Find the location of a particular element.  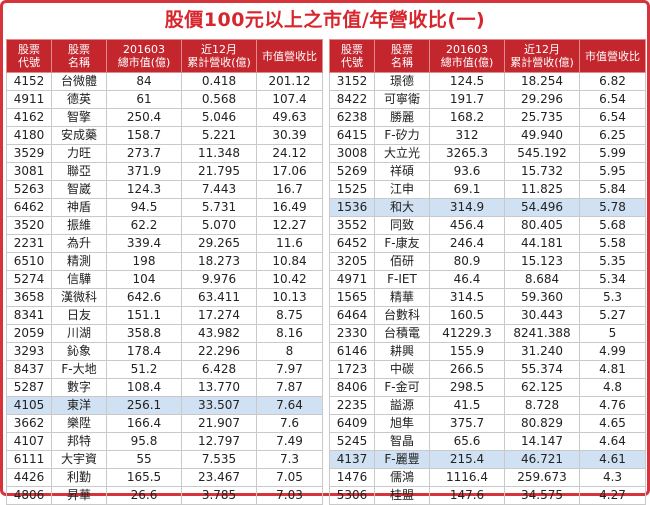

table-cell: 6462 is located at coordinates (29, 207).